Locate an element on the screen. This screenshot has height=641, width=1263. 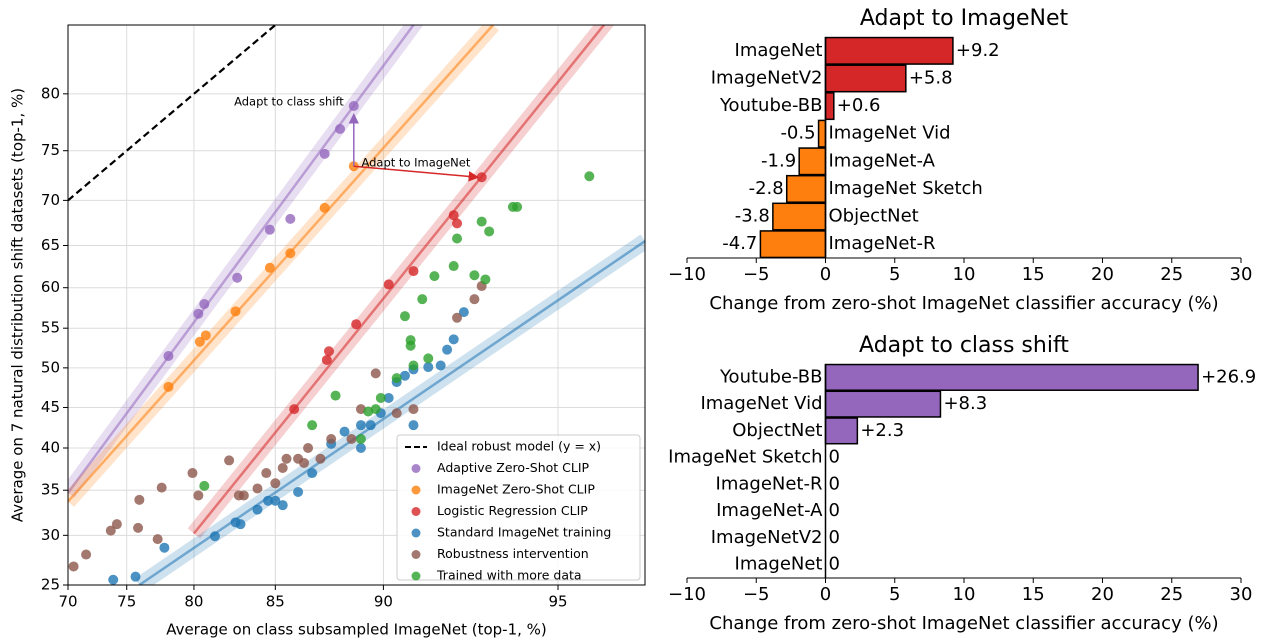
y-tick-label: 55 is located at coordinates (50, 328).